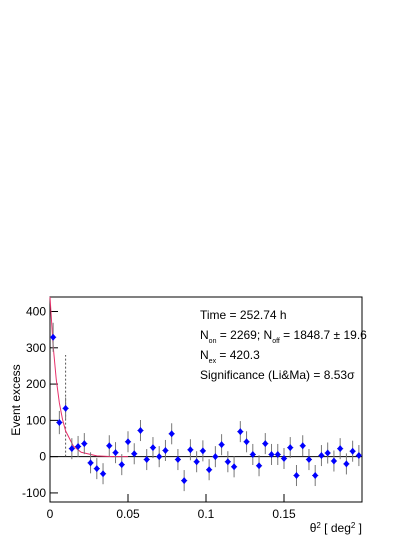  What do you see at coordinates (276, 341) in the screenshot?
I see `annotation-part: off` at bounding box center [276, 341].